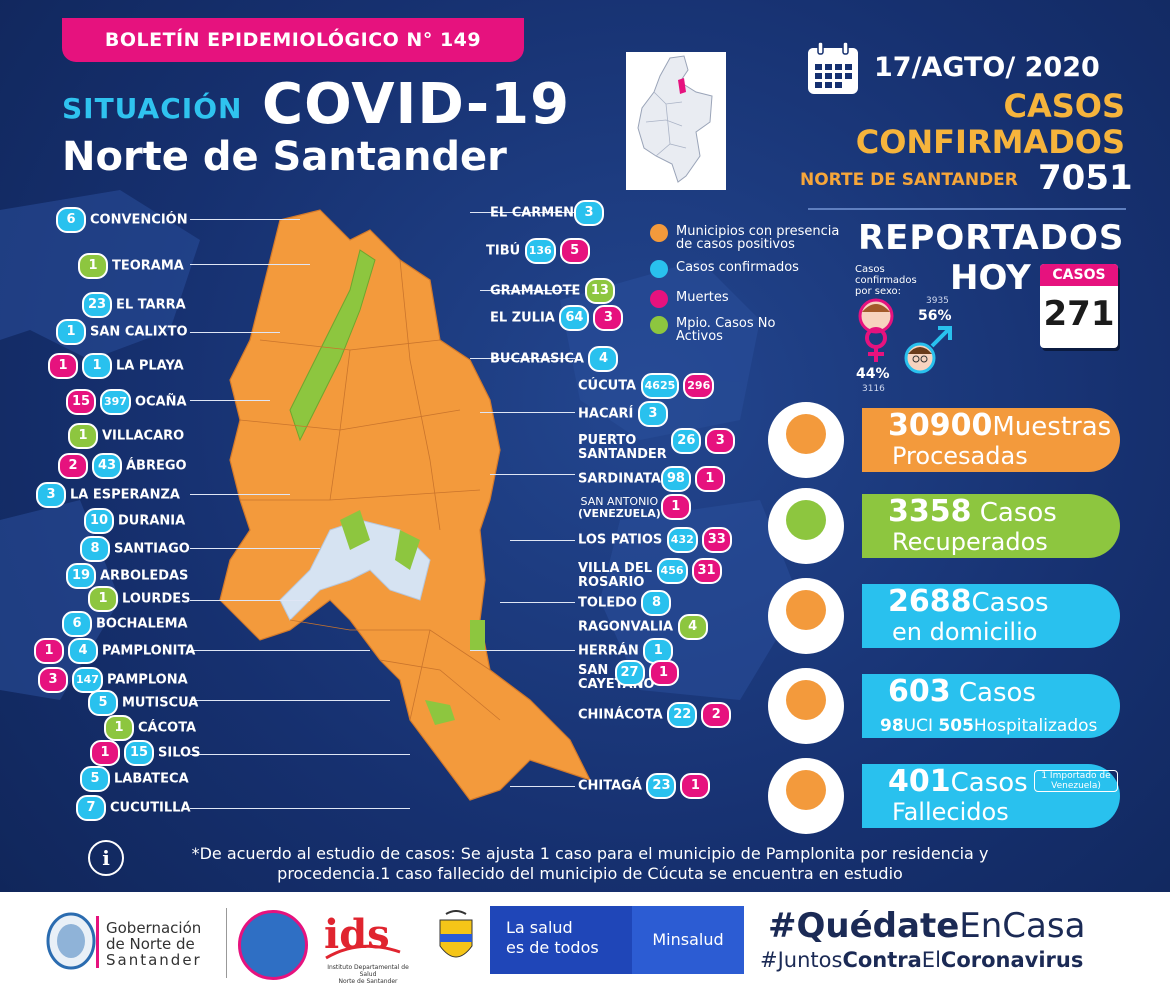  I want to click on municipio-silos: 1 15 SILOS, so click(145, 753).